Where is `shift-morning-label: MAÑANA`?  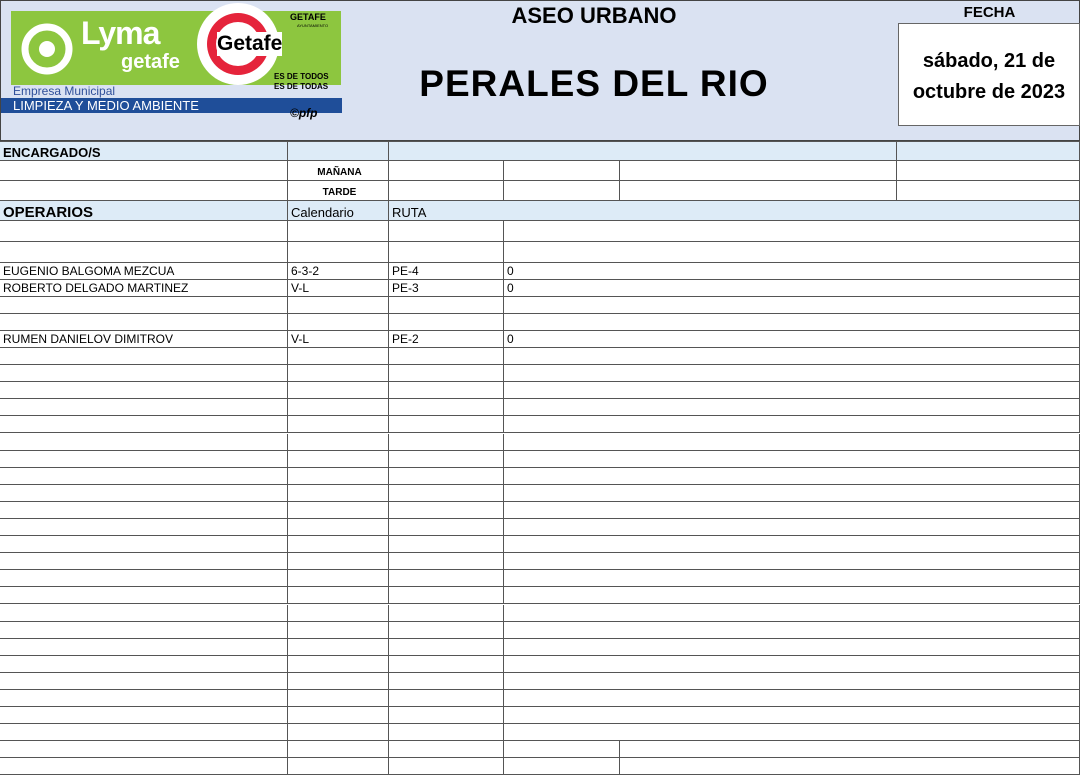 shift-morning-label: MAÑANA is located at coordinates (338, 171).